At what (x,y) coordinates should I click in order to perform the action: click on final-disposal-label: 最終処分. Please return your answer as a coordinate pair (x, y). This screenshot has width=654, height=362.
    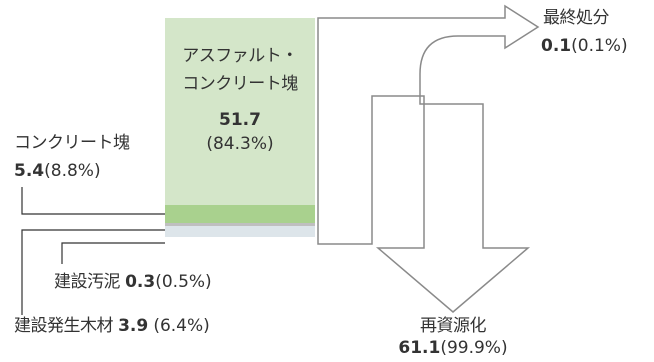
    Looking at the image, I should click on (576, 18).